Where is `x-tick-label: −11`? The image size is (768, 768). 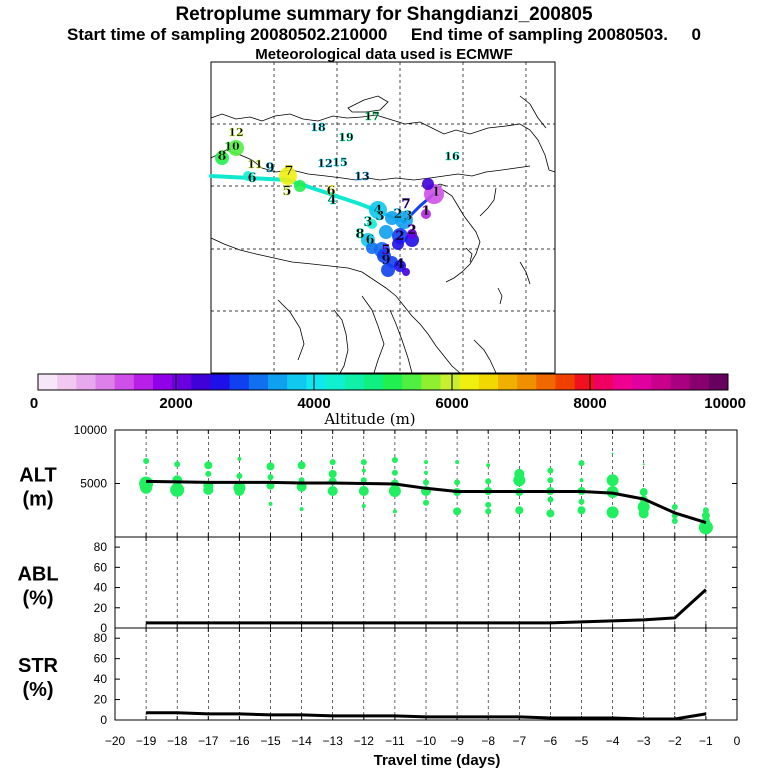
x-tick-label: −11 is located at coordinates (395, 741).